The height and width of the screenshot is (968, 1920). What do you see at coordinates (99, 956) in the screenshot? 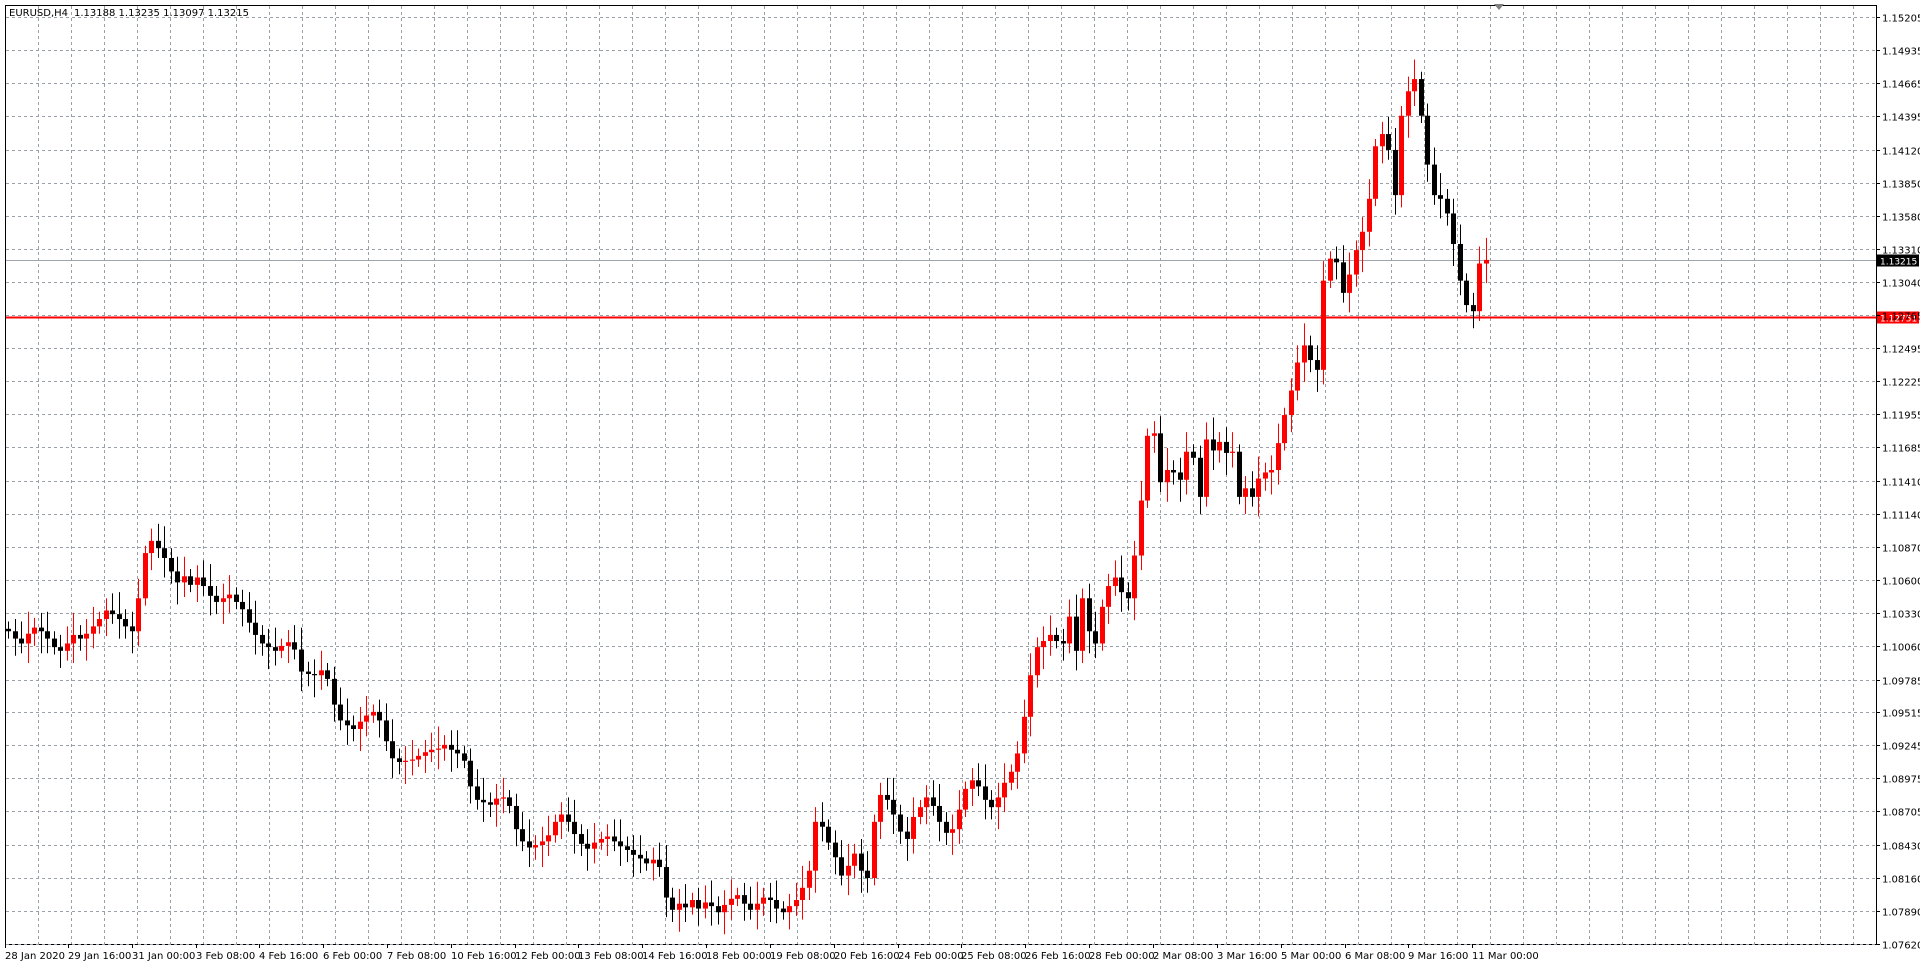
I see `x-tick-label: 29 Jan 16:00` at bounding box center [99, 956].